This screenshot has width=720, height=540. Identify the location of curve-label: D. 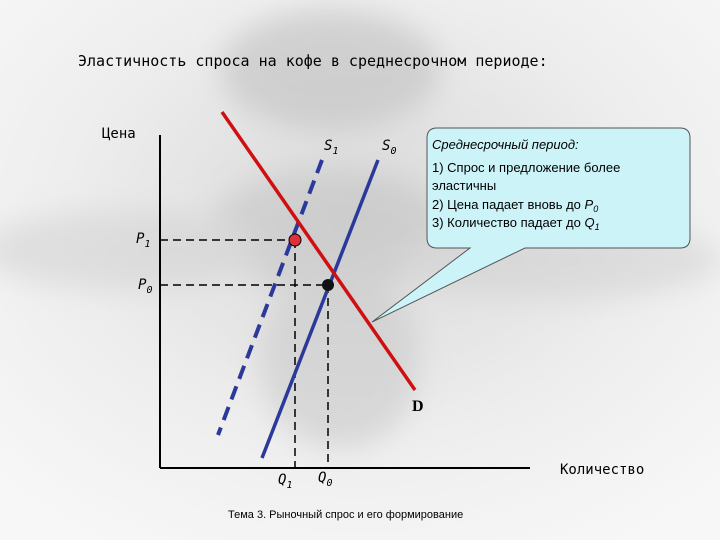
(418, 406).